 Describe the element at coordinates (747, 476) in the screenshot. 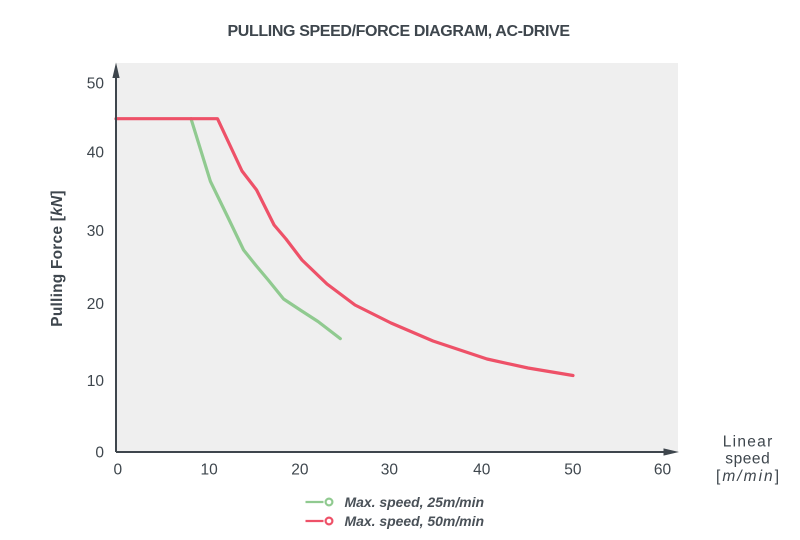

I see `svg-text: [m/min]` at that location.